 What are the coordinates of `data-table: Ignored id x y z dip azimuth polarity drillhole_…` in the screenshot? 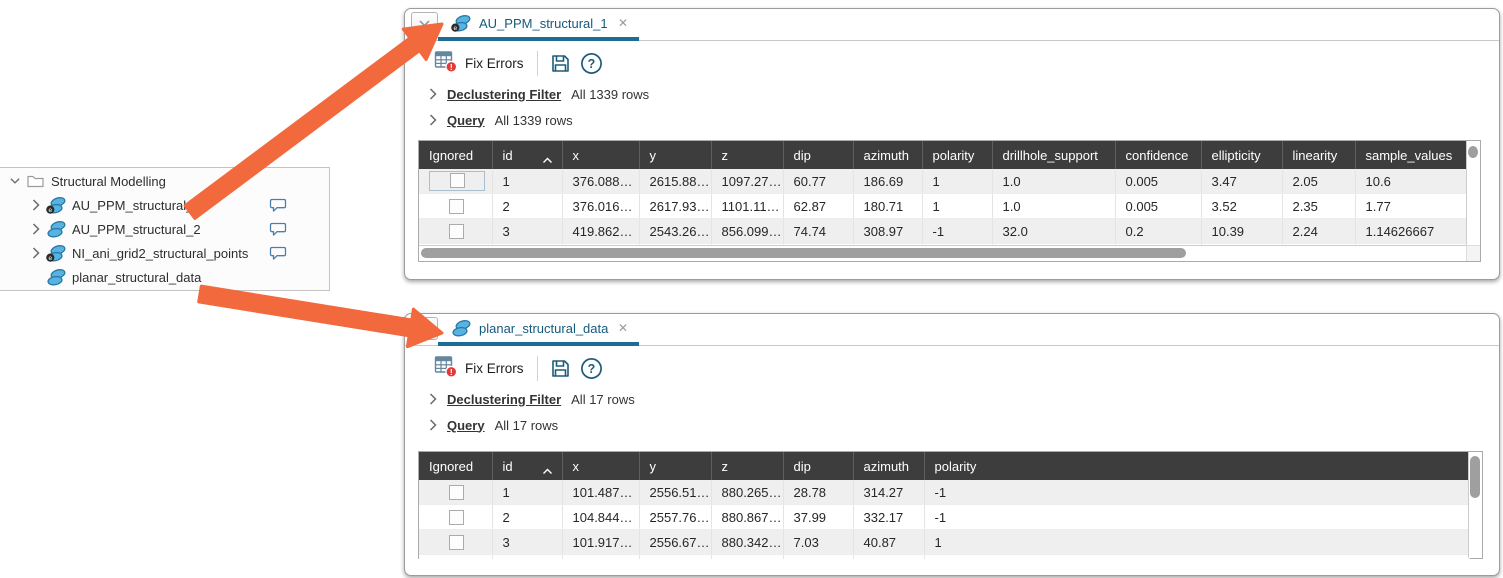 It's located at (949, 201).